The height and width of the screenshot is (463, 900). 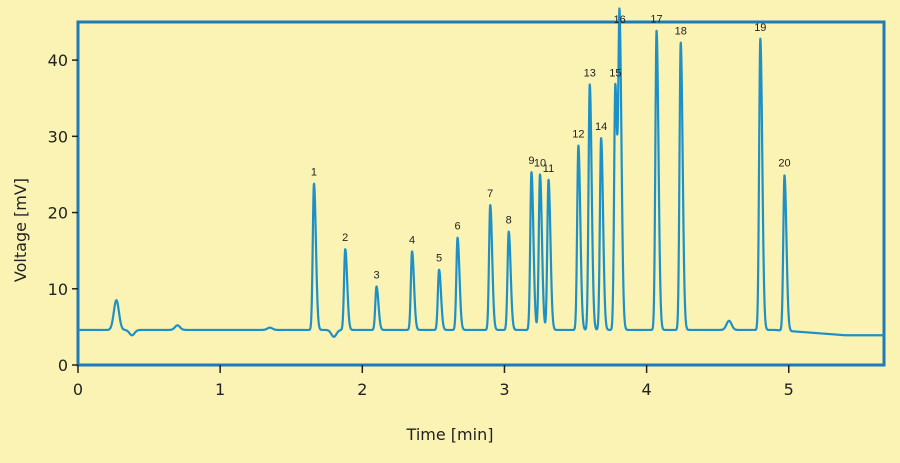 I want to click on x-tick-label: 5, so click(x=789, y=389).